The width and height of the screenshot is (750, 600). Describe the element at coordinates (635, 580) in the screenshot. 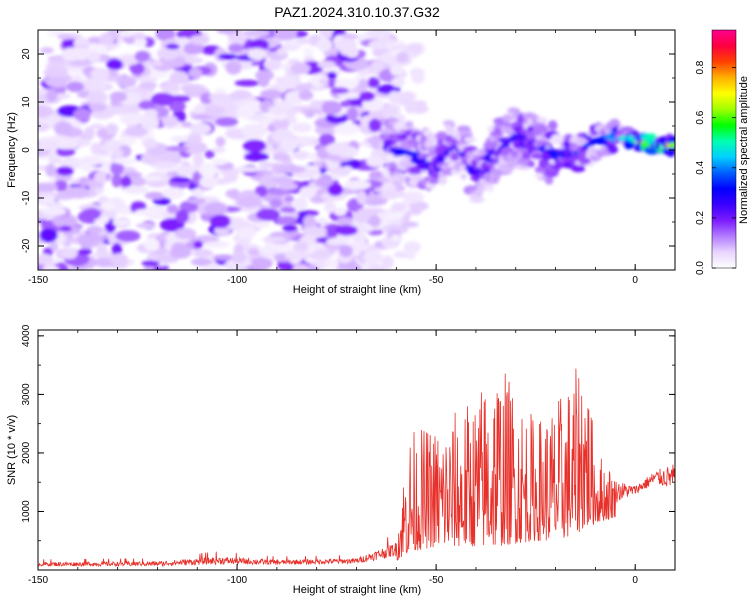

I see `x-tick-label: 0` at that location.